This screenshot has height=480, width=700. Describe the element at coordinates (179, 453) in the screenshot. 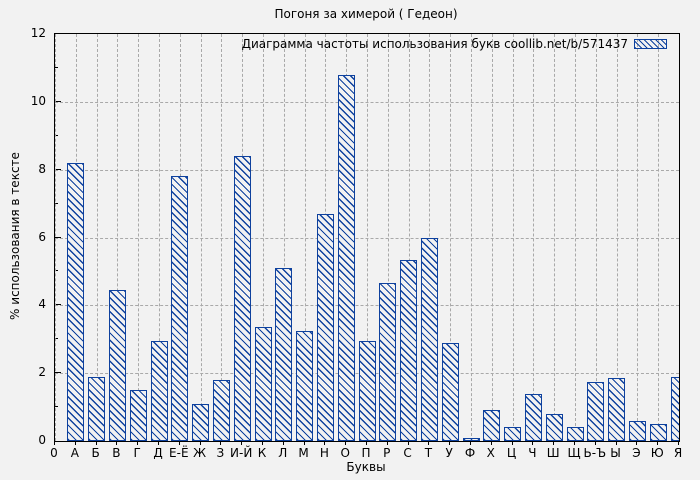

I see `x-tick-label: Е-Ё` at that location.